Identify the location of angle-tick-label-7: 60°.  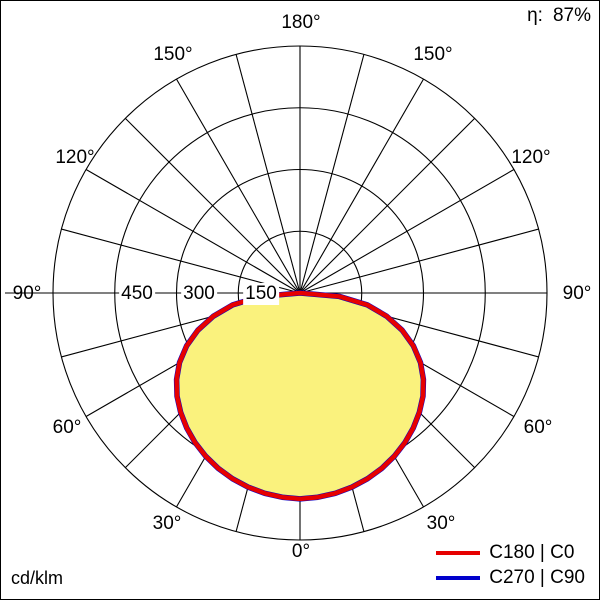
(67, 427).